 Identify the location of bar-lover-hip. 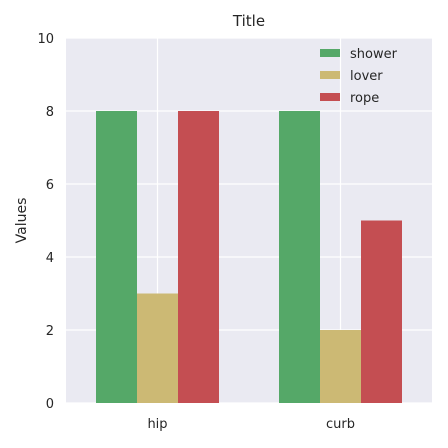
(157, 348).